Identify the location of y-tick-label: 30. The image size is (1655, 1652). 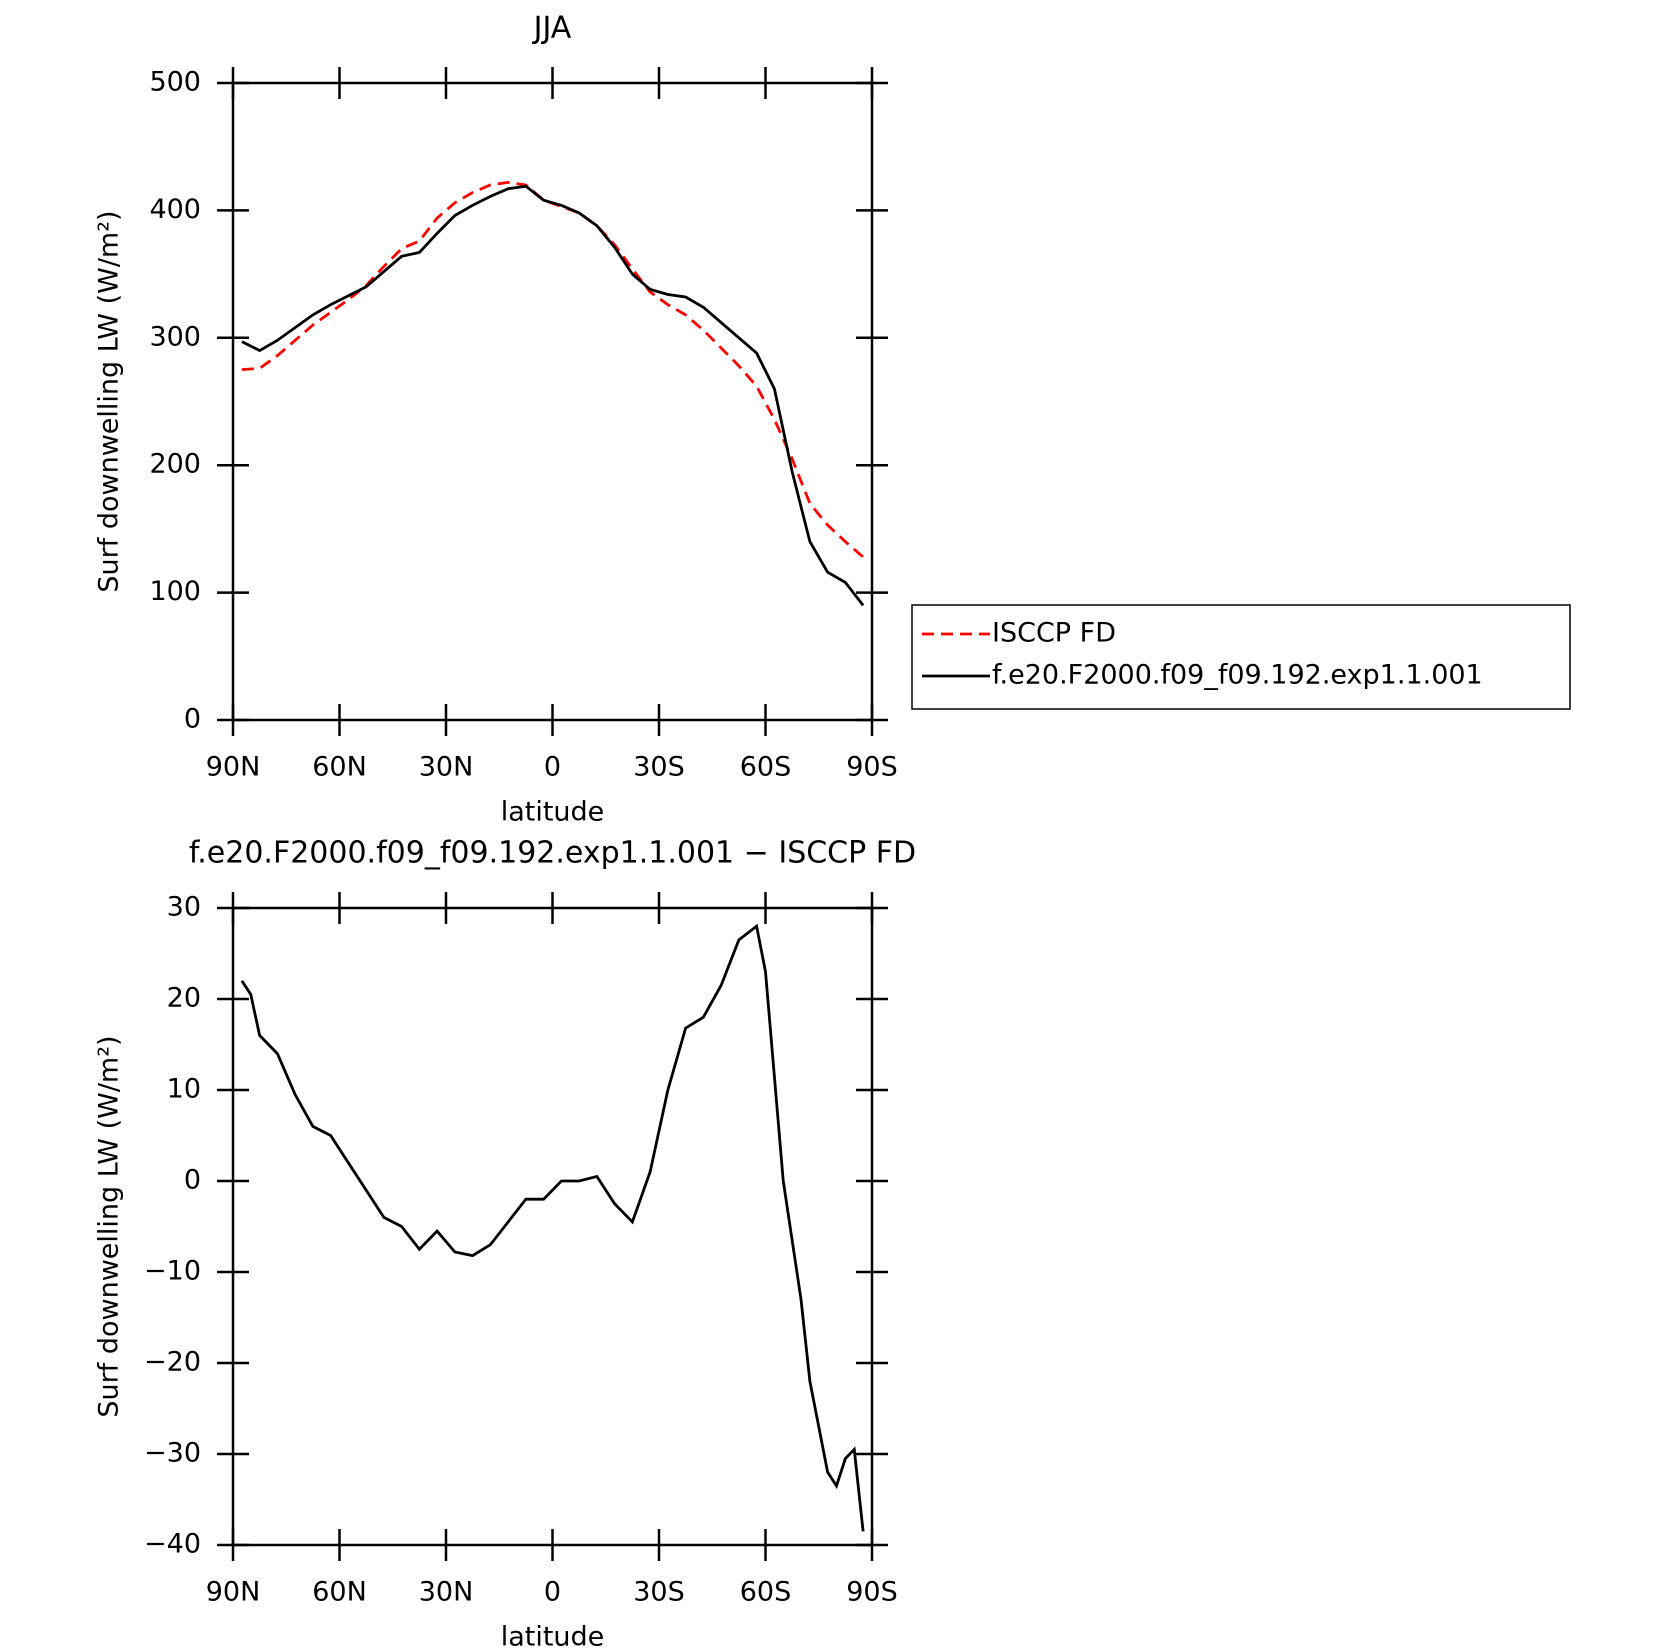
(184, 907).